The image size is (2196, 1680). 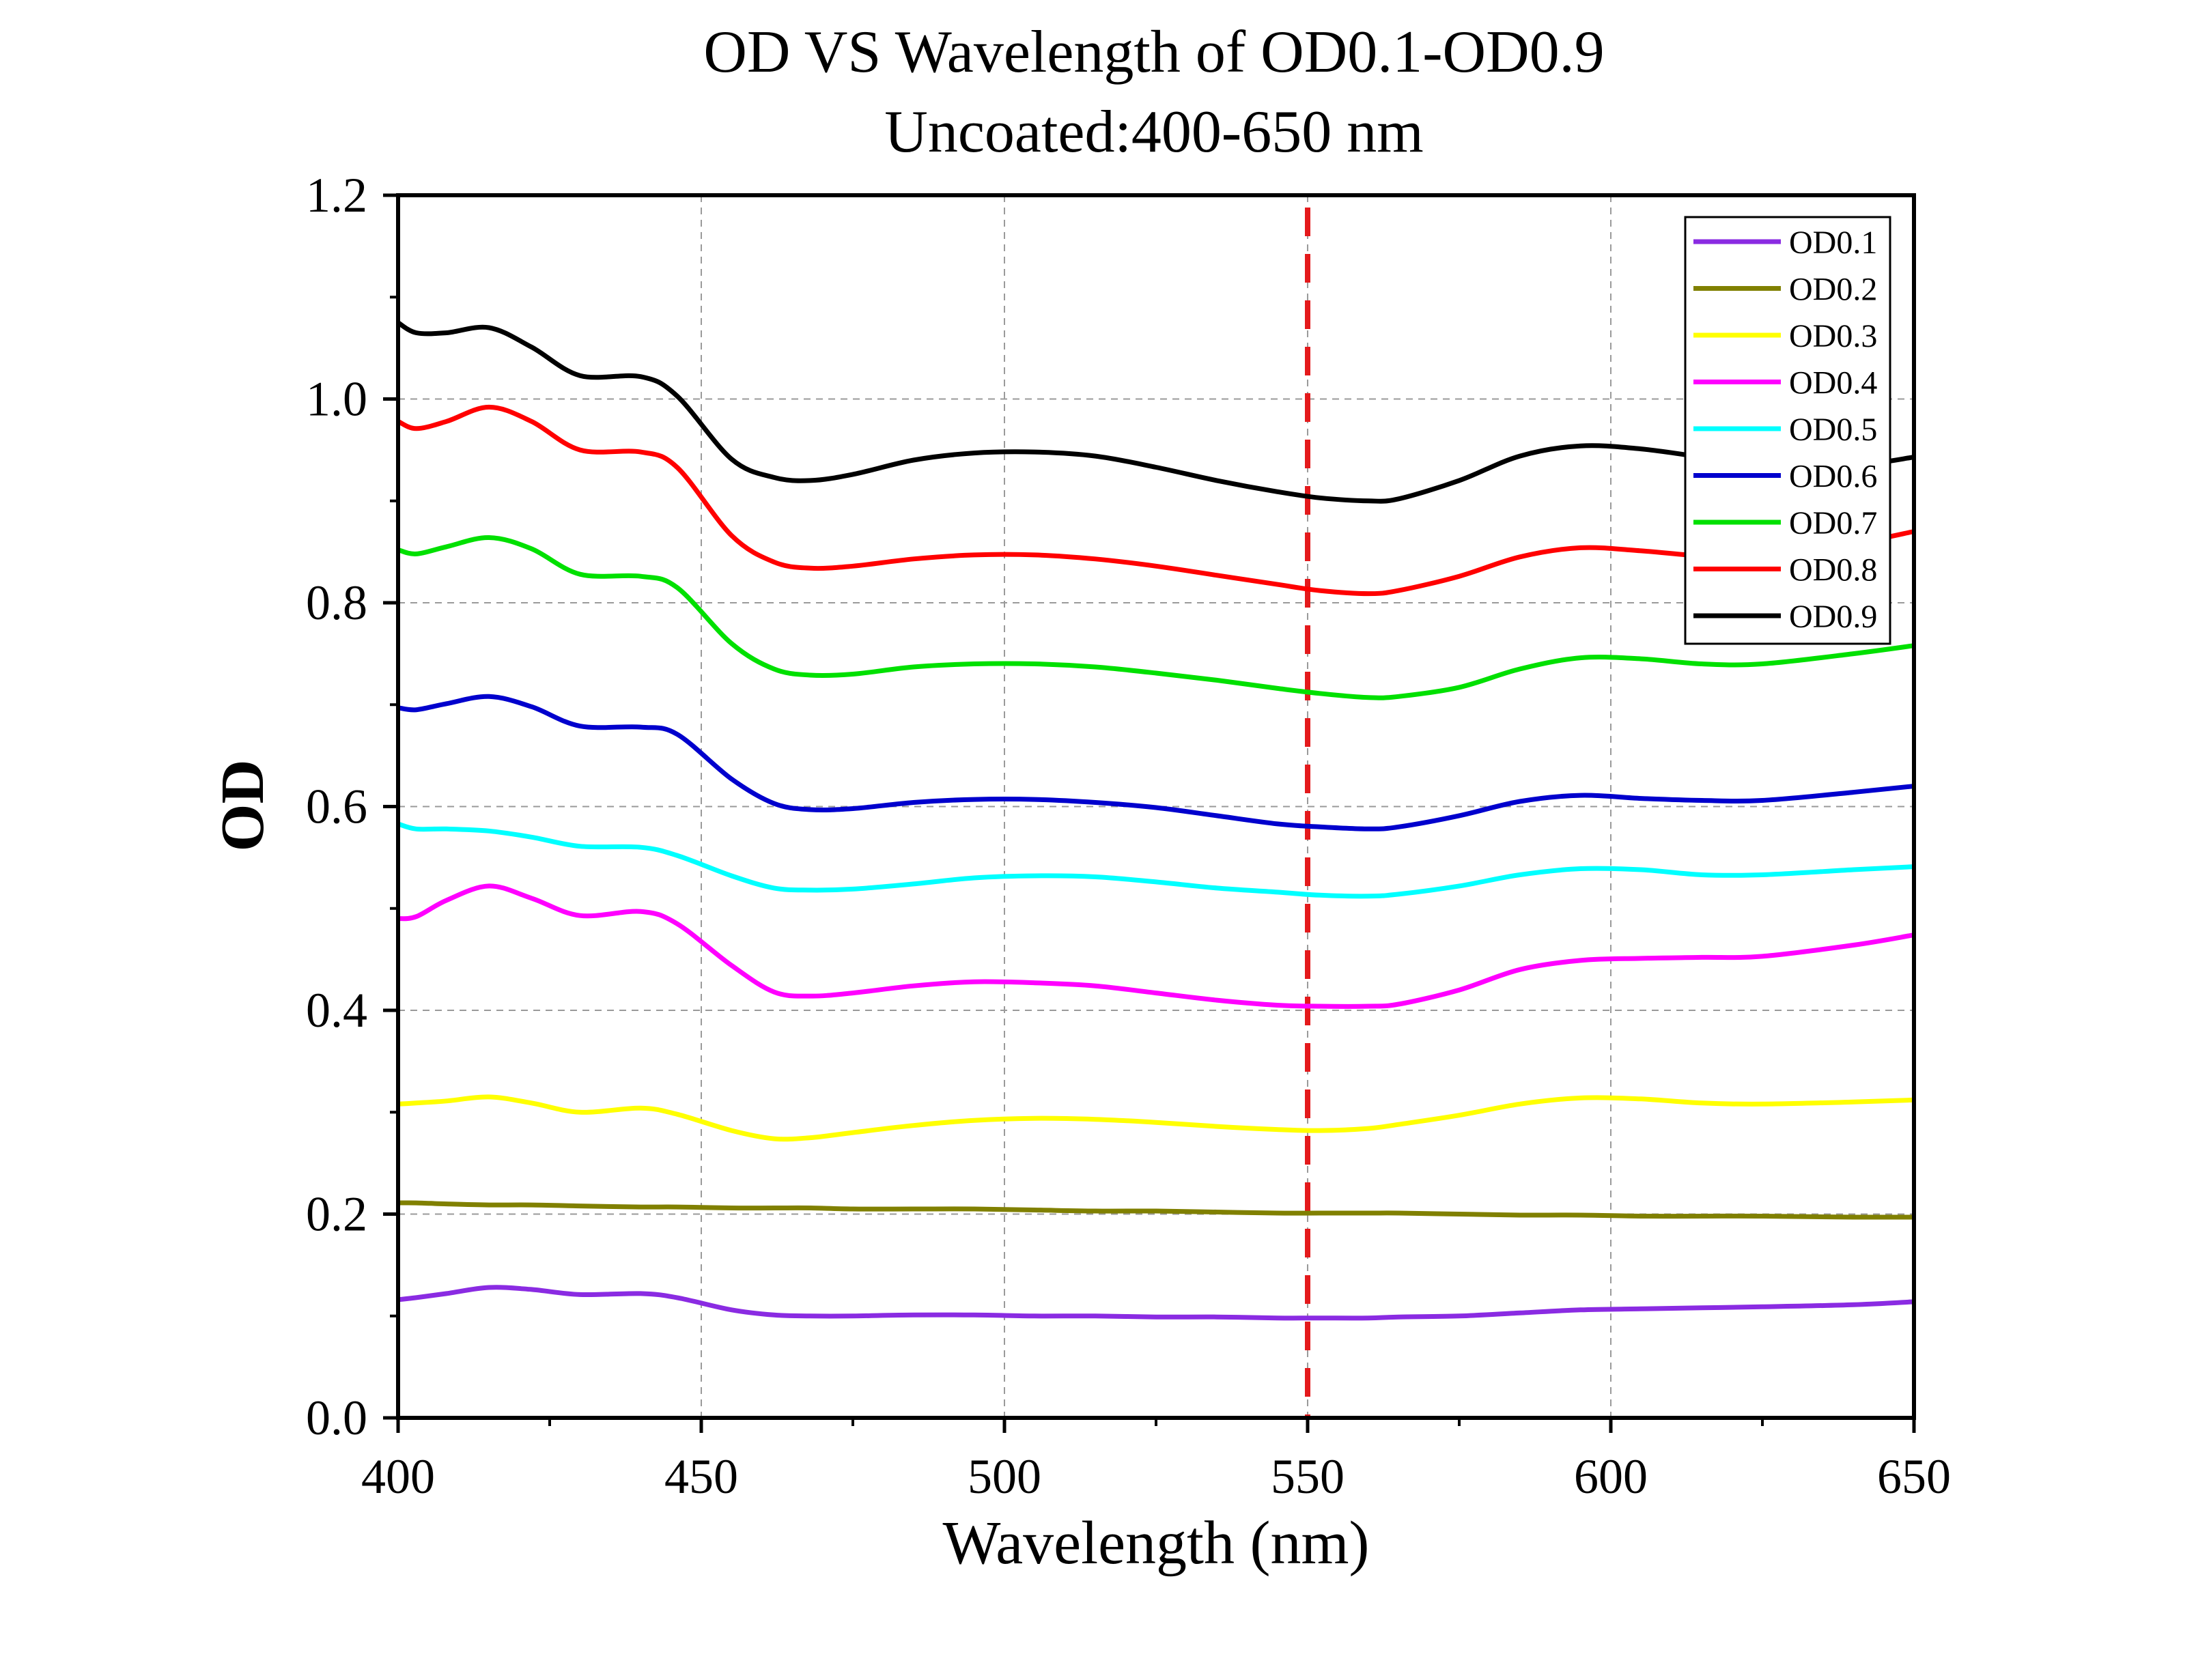 What do you see at coordinates (1308, 1476) in the screenshot?
I see `x-tick-label: 550` at bounding box center [1308, 1476].